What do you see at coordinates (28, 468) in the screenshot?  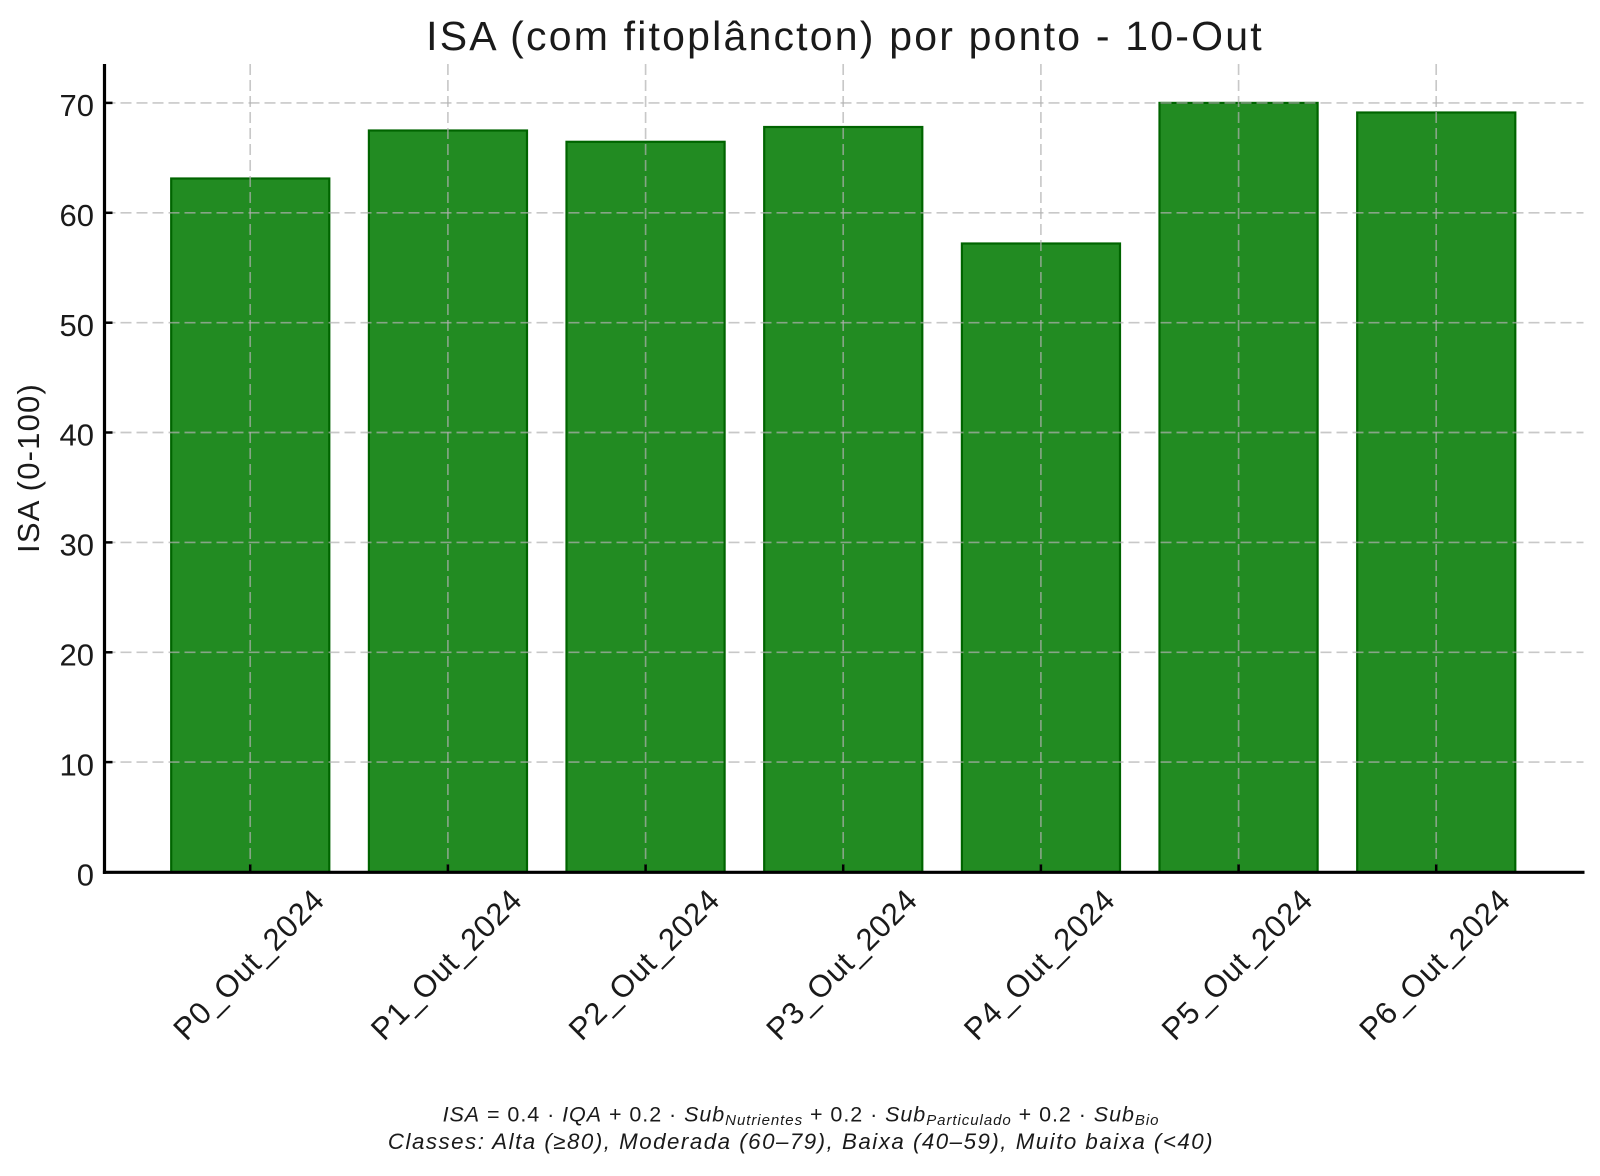 I see `svg-text: ISA (0-100)` at bounding box center [28, 468].